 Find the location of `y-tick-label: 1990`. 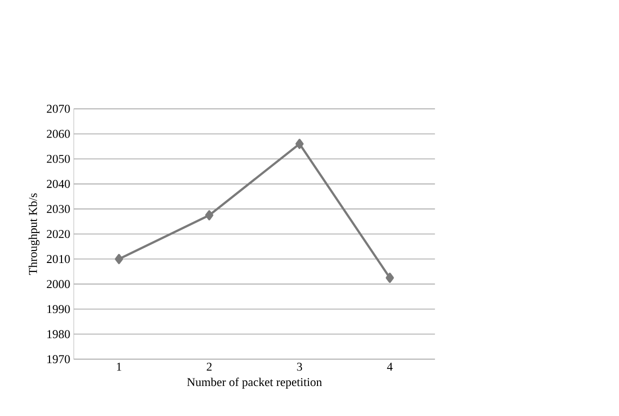

y-tick-label: 1990 is located at coordinates (58, 309).